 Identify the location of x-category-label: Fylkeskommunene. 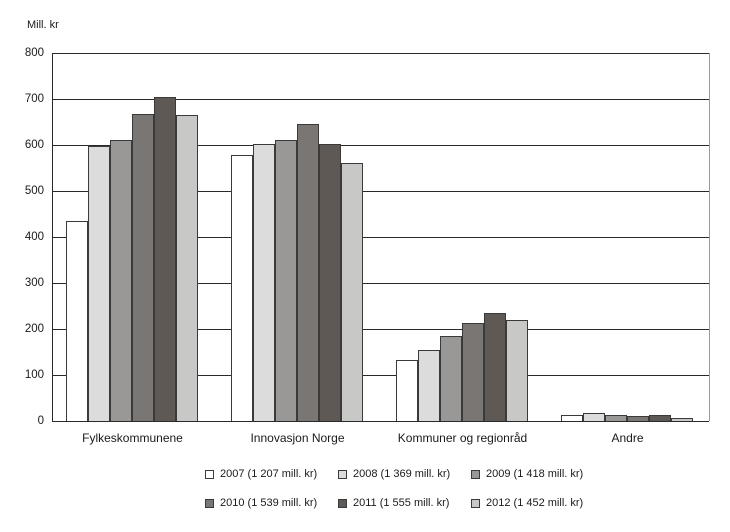
(132, 438).